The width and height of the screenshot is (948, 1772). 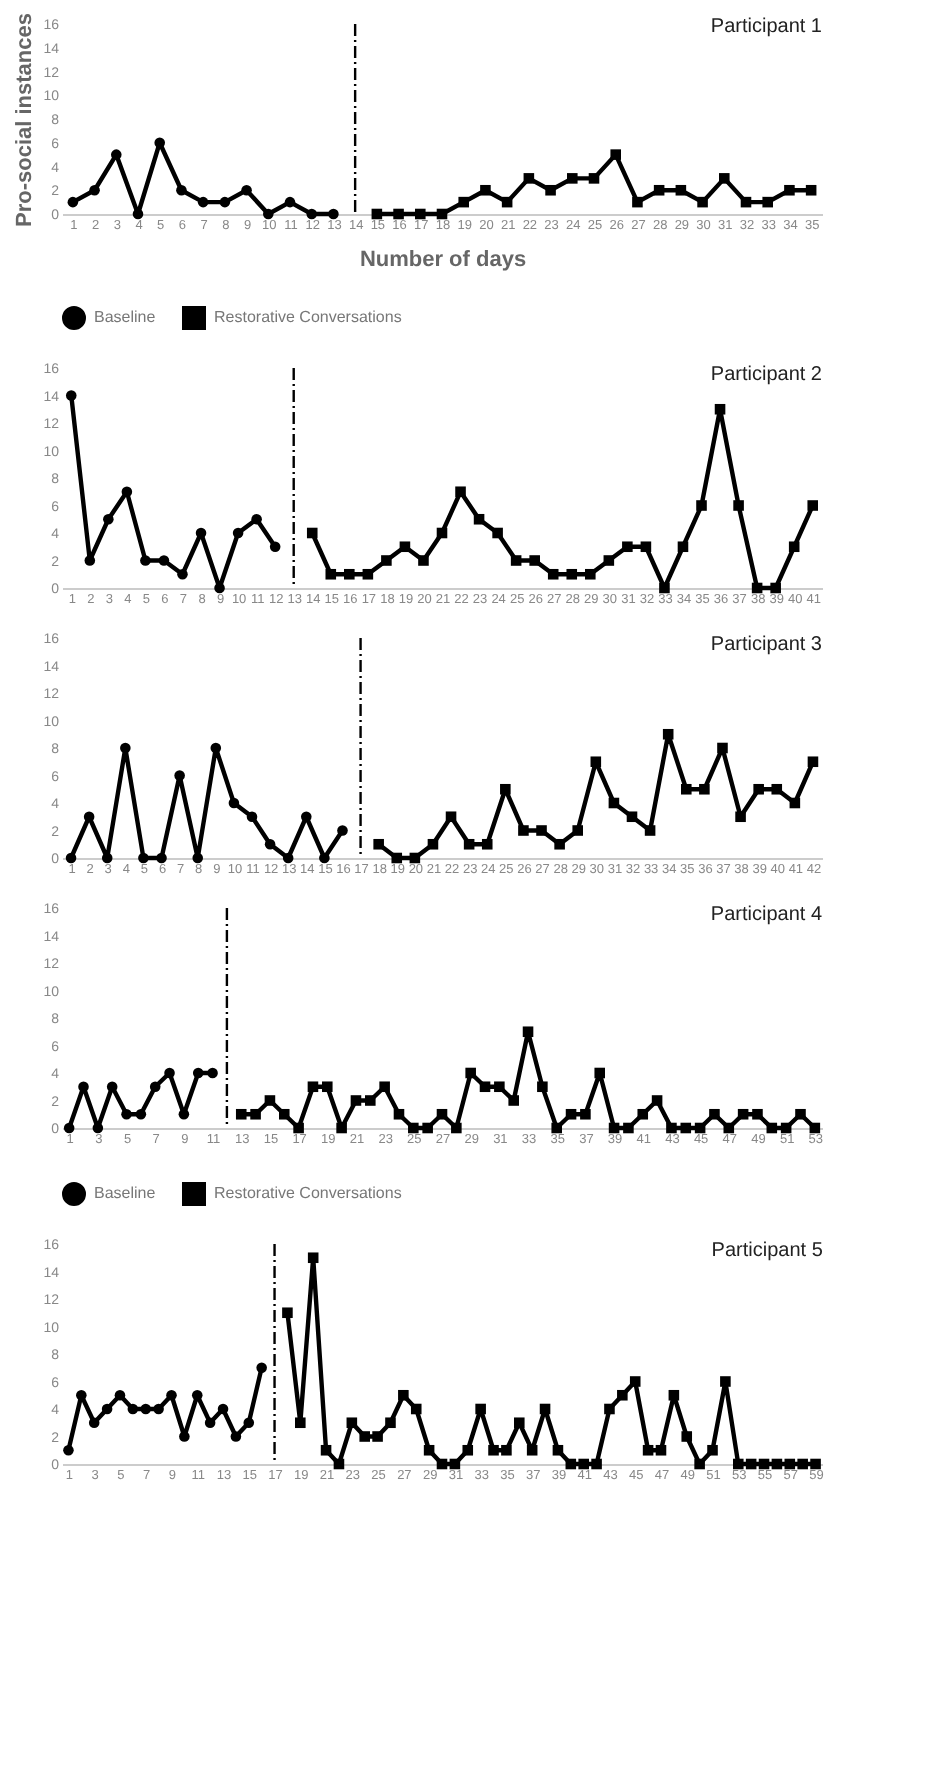 I want to click on x-axis-title: Number of days, so click(x=443, y=260).